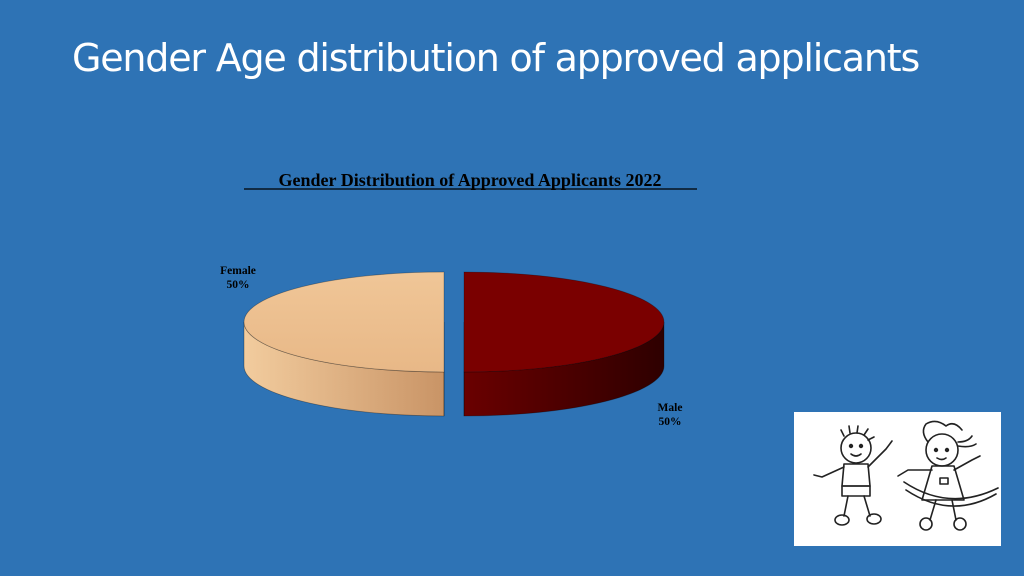 The image size is (1024, 576). Describe the element at coordinates (344, 322) in the screenshot. I see `pie-slice-female` at that location.